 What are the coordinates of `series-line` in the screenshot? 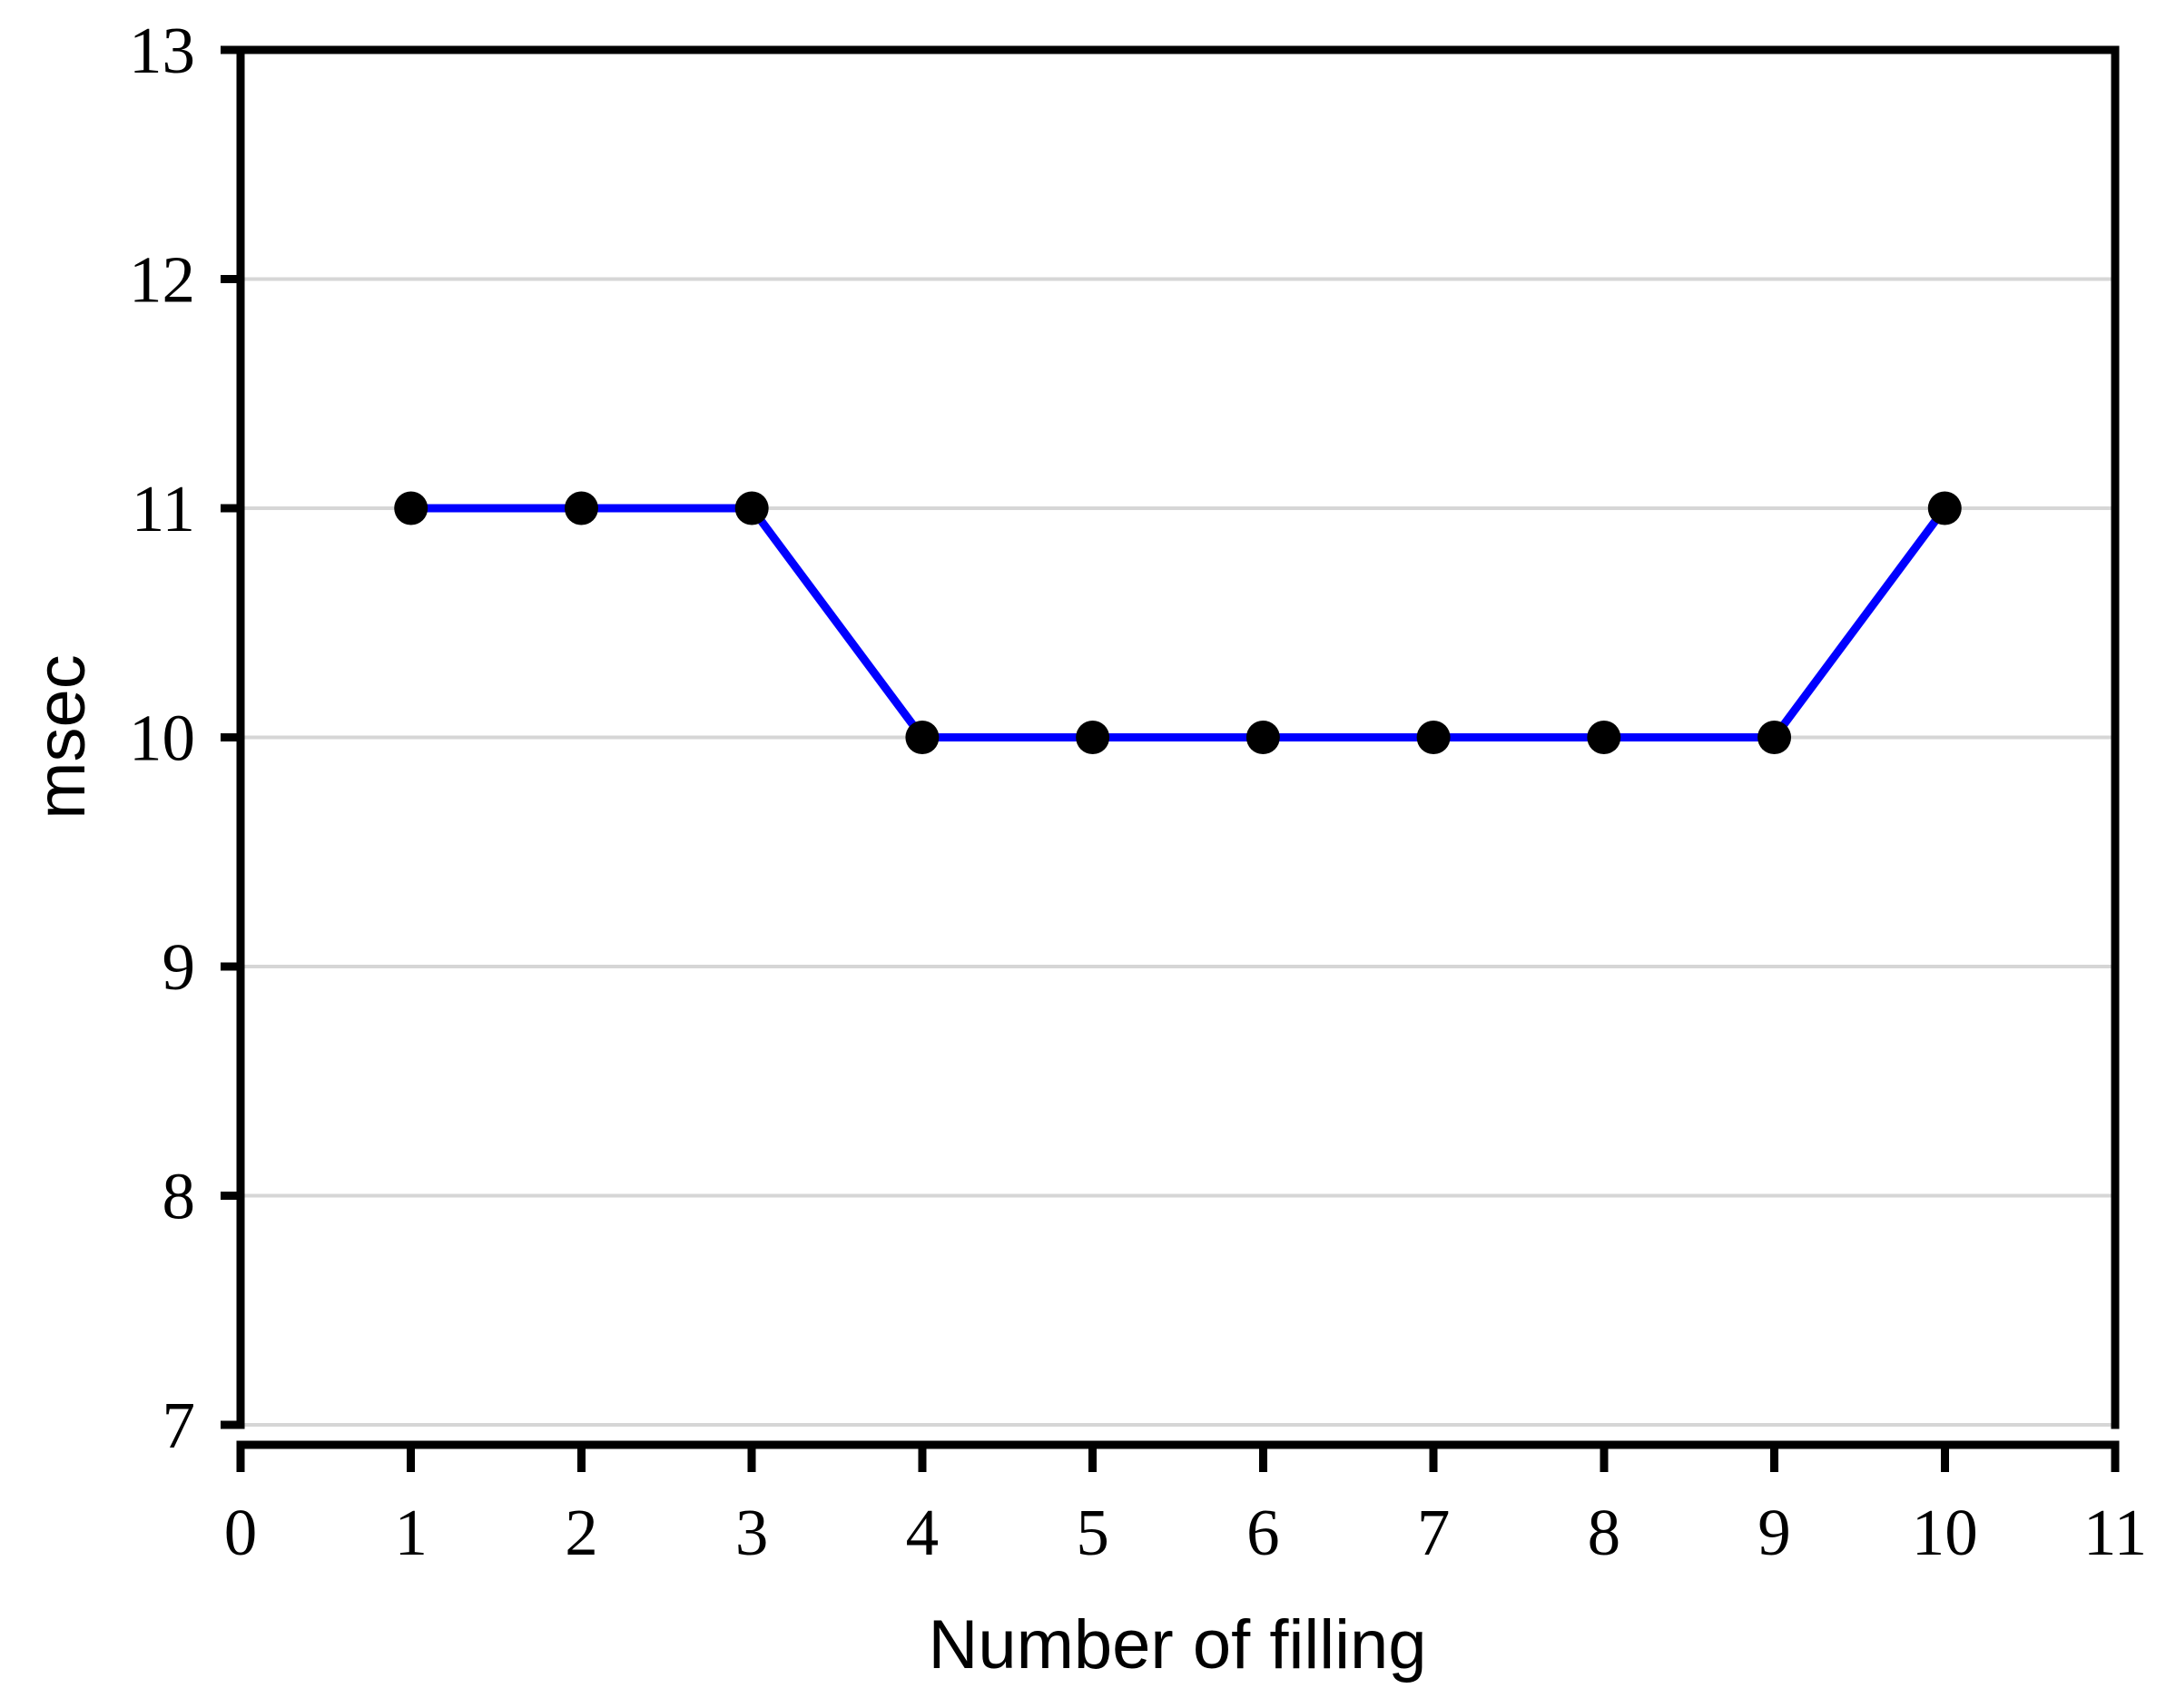 It's located at (1179, 622).